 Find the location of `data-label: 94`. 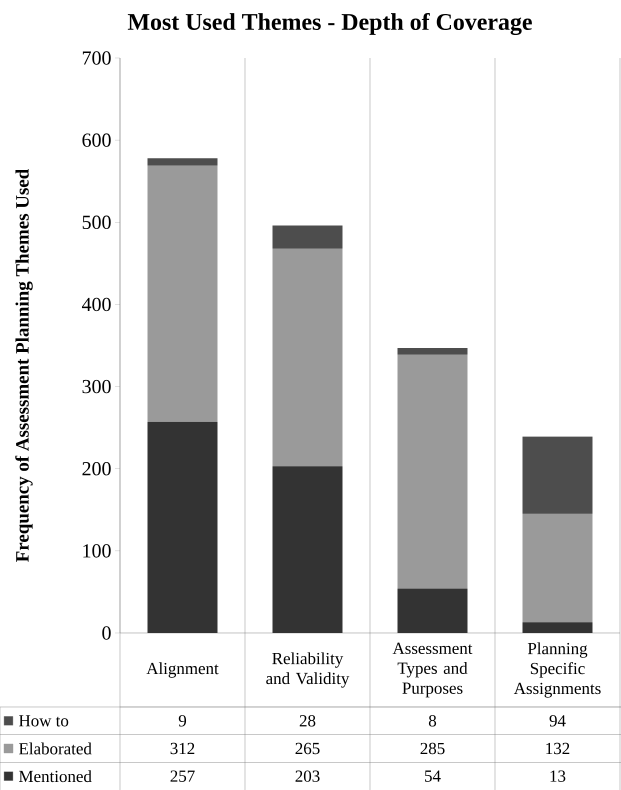

data-label: 94 is located at coordinates (558, 721).